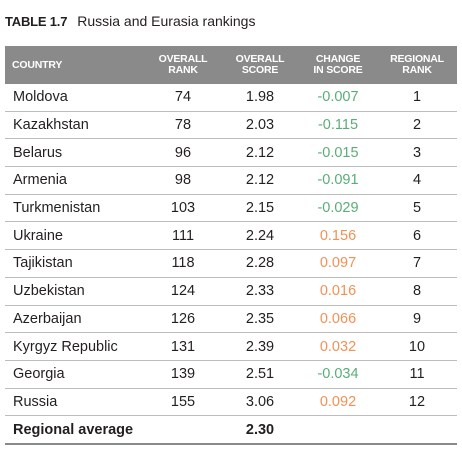  Describe the element at coordinates (231, 375) in the screenshot. I see `table-row: Georgia 139 2.51 -0.034 11` at that location.